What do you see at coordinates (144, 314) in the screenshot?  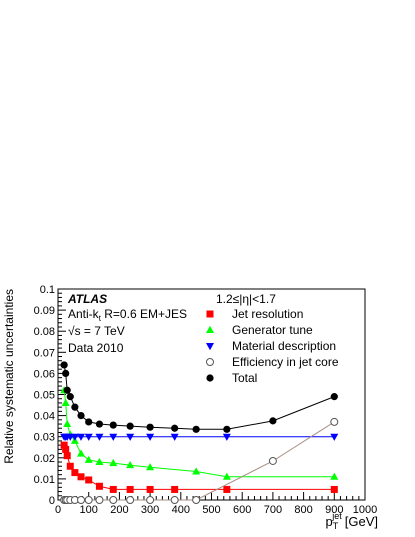 I see `algorithm-rest: R=0.6 EM+JES` at bounding box center [144, 314].